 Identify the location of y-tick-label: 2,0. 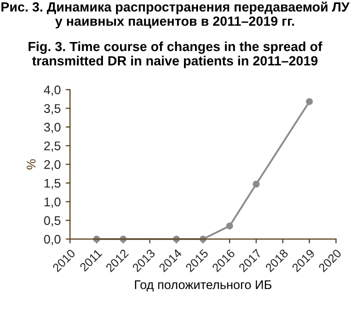
(52, 165).